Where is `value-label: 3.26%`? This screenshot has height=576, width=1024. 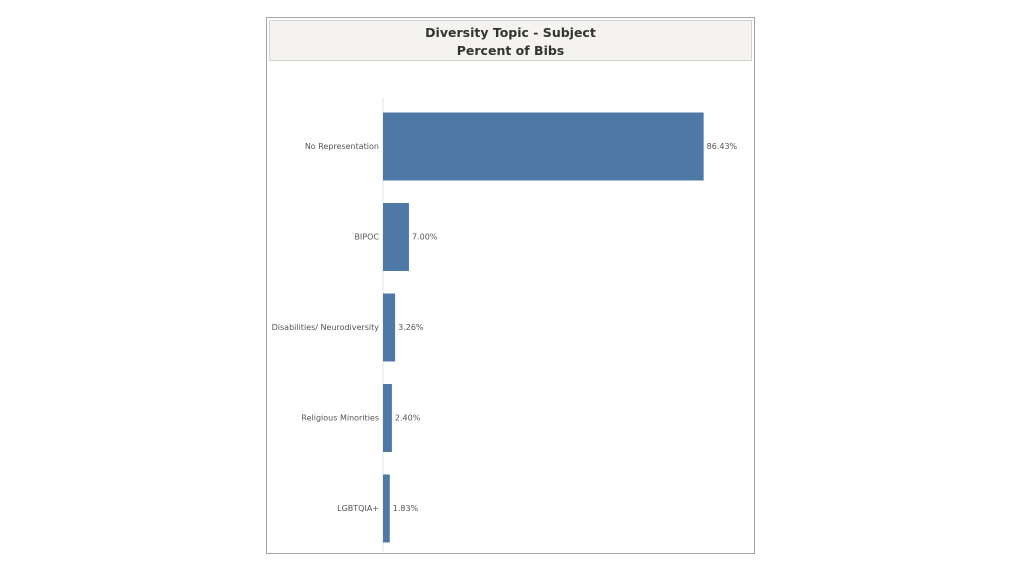 value-label: 3.26% is located at coordinates (411, 327).